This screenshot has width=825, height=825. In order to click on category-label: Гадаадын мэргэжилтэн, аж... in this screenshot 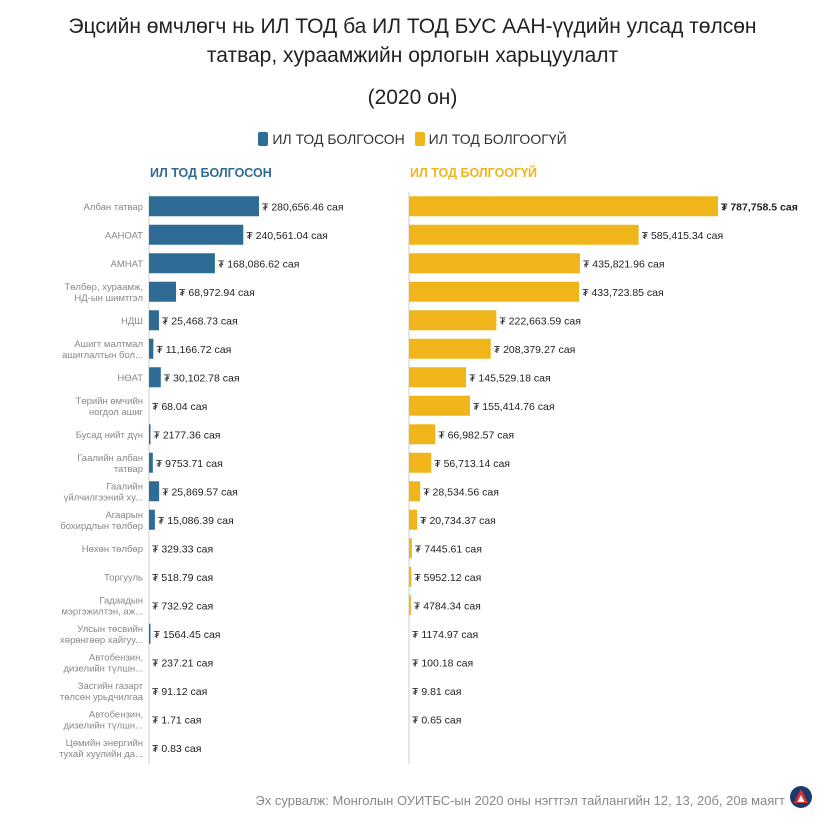, I will do `click(102, 606)`.